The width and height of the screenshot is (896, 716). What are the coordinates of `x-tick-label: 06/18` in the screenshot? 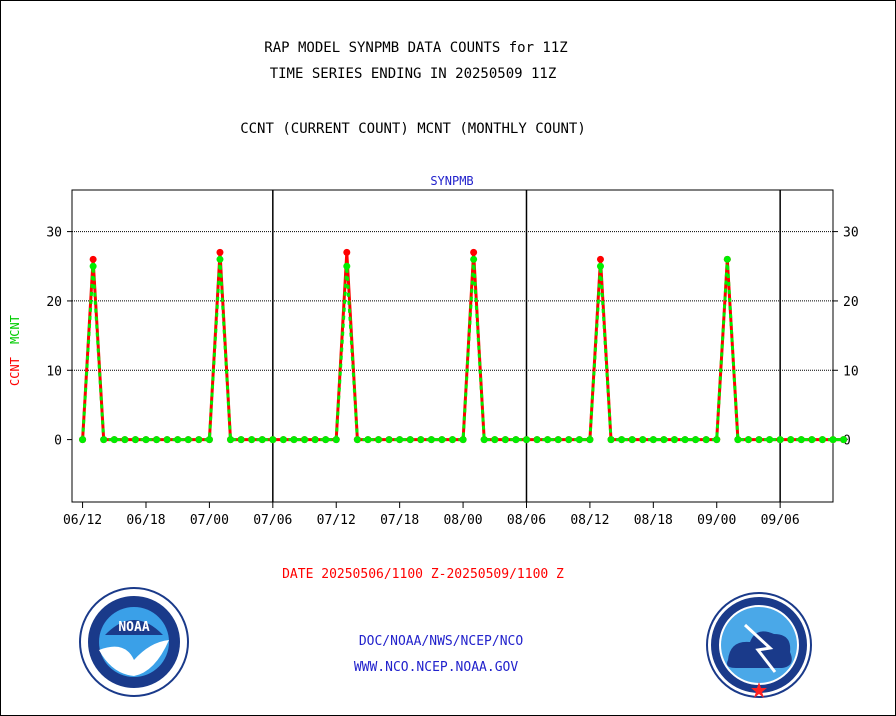 It's located at (145, 520).